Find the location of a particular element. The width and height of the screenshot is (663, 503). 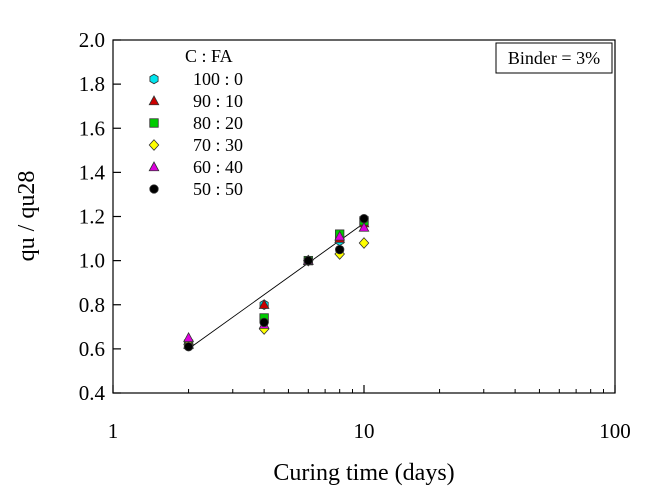

legend-label: 50 is located at coordinates (218, 189).